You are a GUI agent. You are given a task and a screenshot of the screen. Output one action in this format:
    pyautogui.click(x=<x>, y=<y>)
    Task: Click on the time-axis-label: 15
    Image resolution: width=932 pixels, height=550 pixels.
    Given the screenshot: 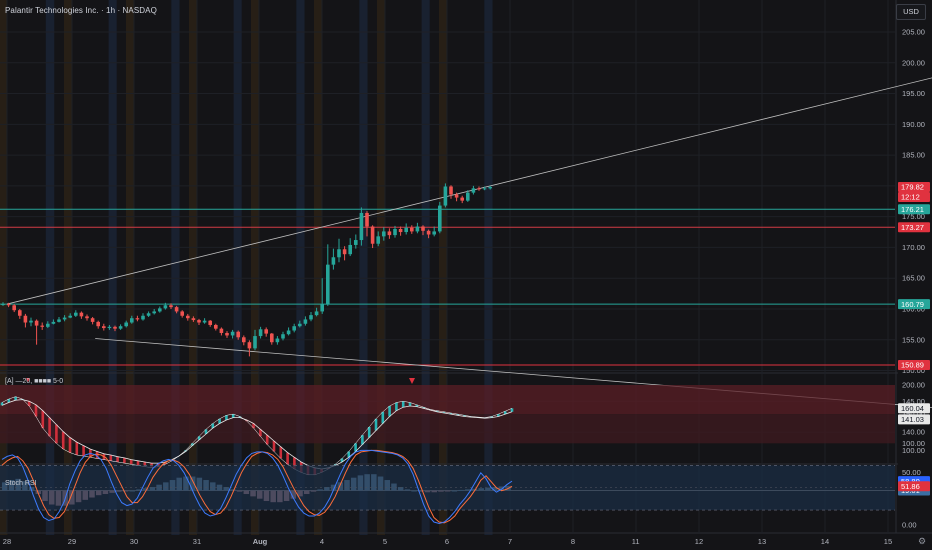 What is the action you would take?
    pyautogui.click(x=888, y=541)
    